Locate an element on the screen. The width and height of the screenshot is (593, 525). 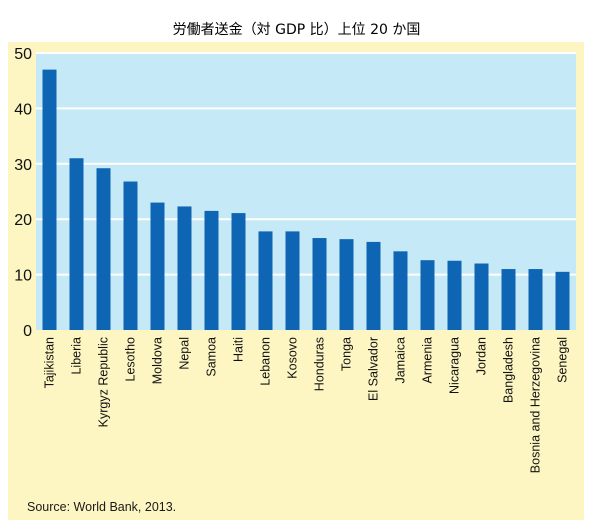
x-tick-label: Nepal is located at coordinates (185, 353).